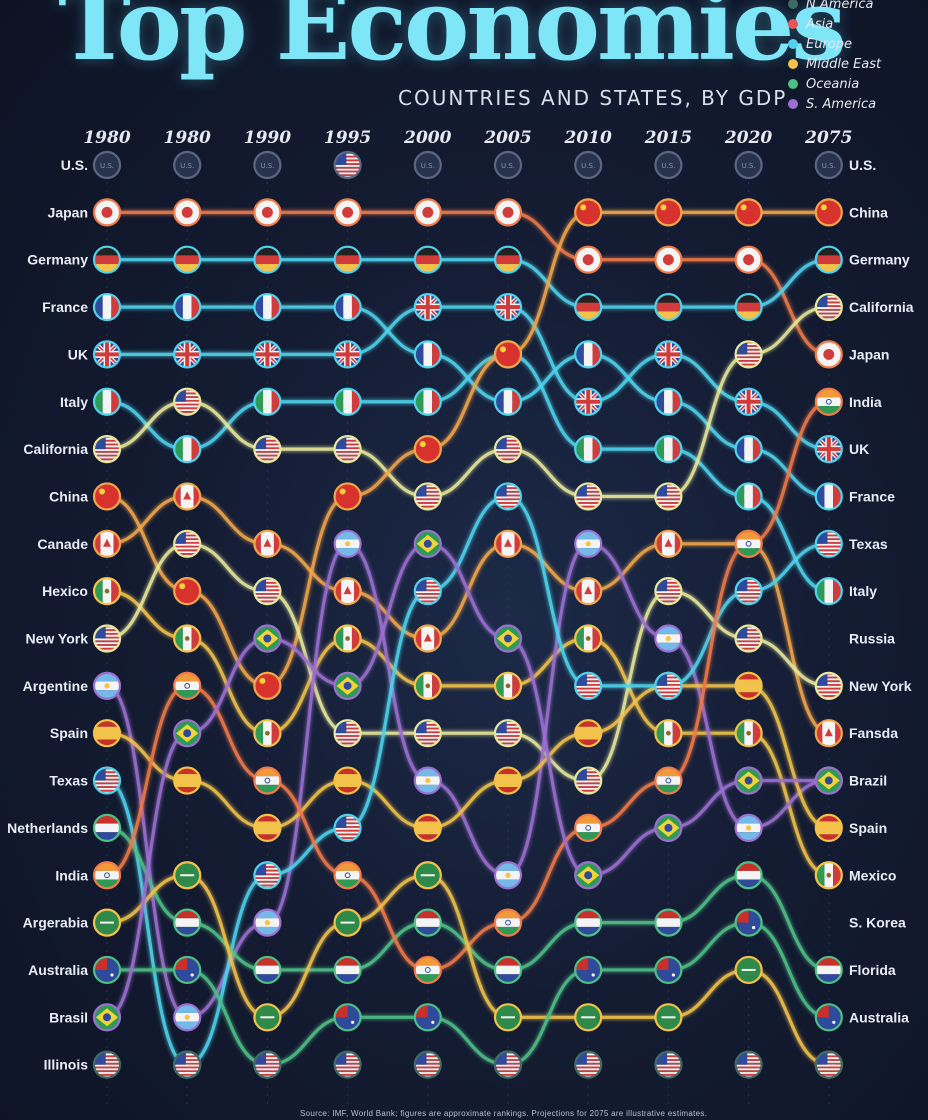 This screenshot has height=1120, width=928. Describe the element at coordinates (793, 24) in the screenshot. I see `legend-dot-asia` at that location.